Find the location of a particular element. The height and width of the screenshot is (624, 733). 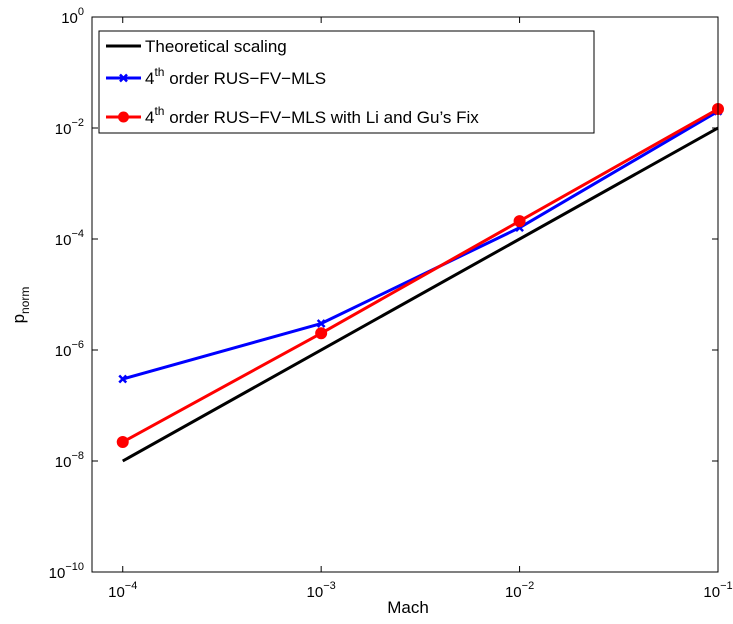

x-tick-label-exp: −1 is located at coordinates (726, 586).